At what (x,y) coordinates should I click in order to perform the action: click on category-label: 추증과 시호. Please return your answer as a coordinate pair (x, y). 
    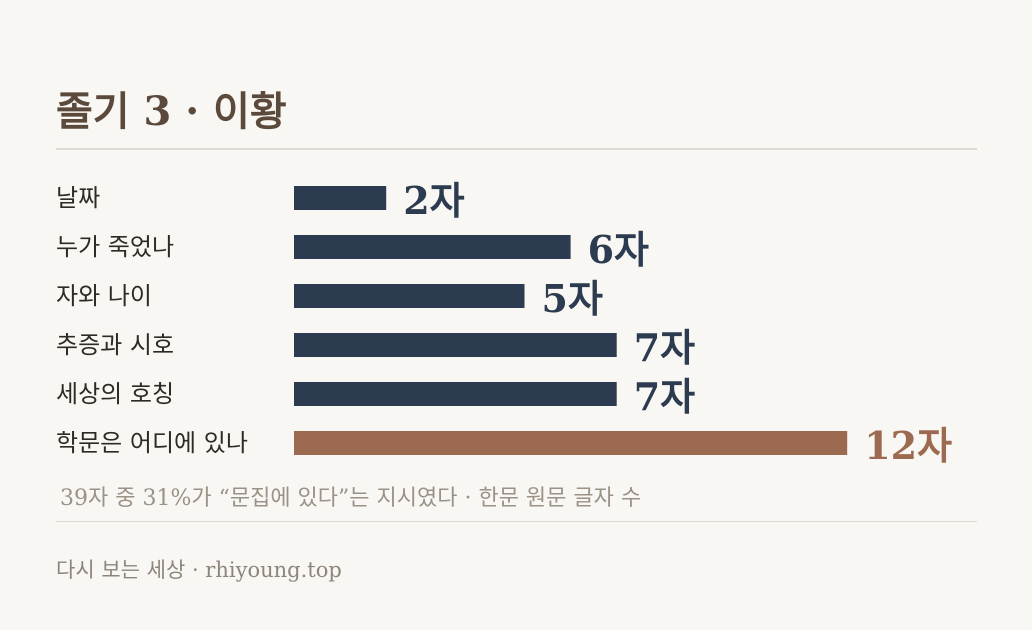
    Looking at the image, I should click on (115, 345).